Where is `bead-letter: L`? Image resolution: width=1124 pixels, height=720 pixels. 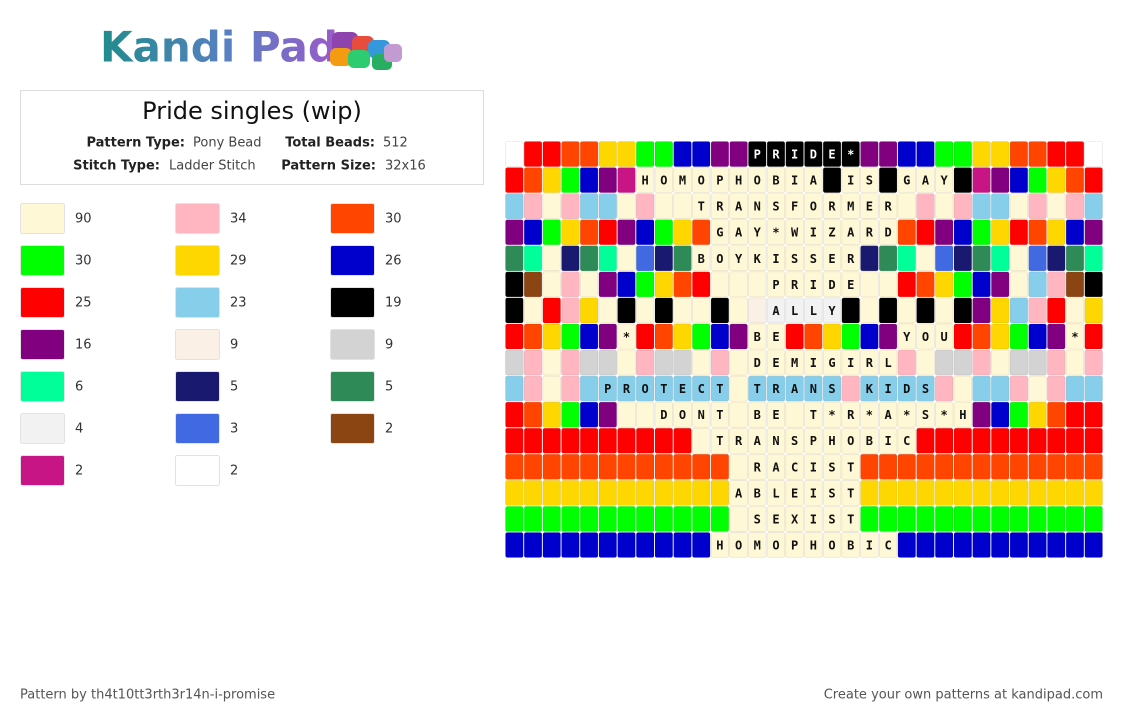 bead-letter: L is located at coordinates (813, 311).